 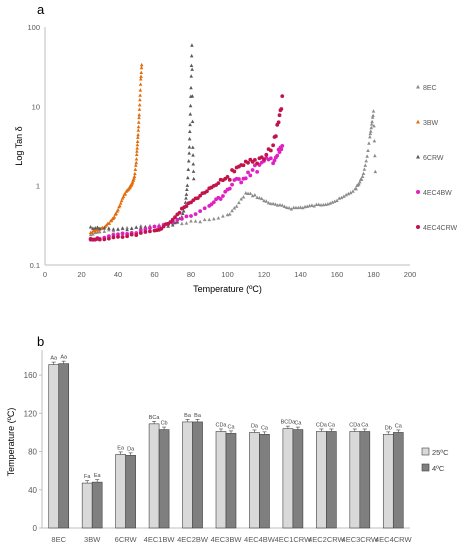 I want to click on x-tick-label: 60, so click(x=154, y=274).